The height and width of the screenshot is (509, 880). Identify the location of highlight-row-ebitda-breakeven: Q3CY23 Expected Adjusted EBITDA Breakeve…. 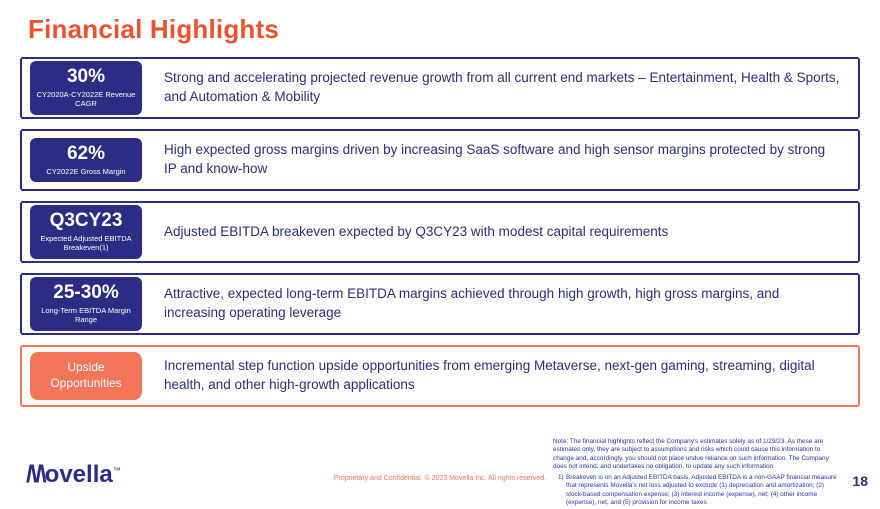
(440, 232).